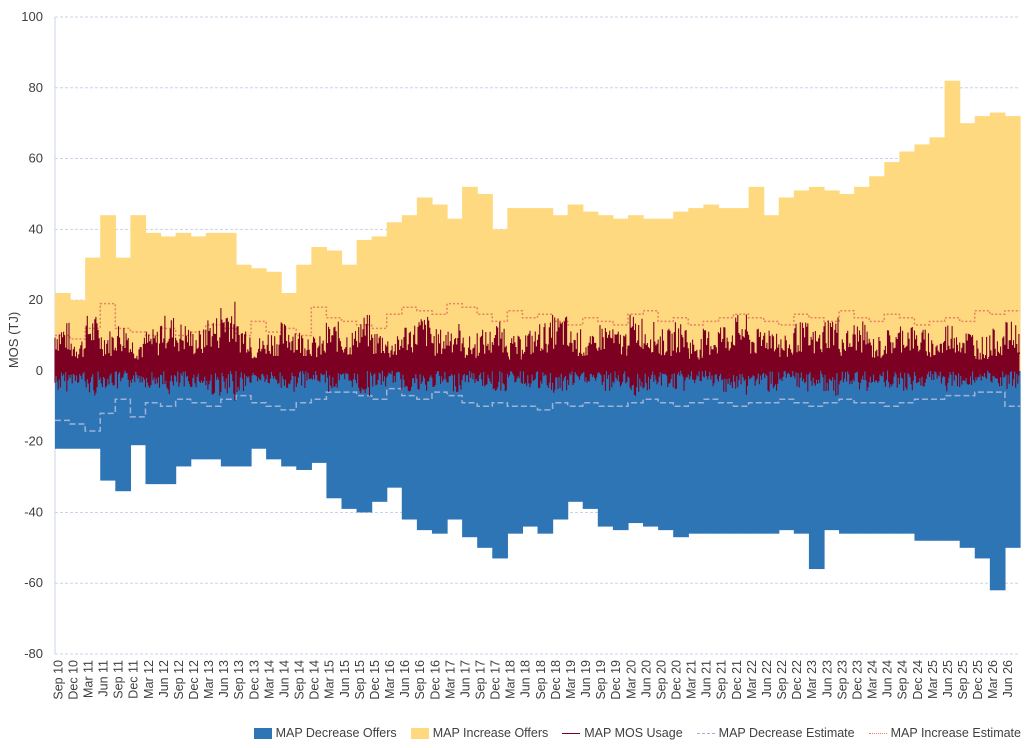 This screenshot has height=748, width=1035. What do you see at coordinates (194, 680) in the screenshot?
I see `x-tick-label: Dec 12` at bounding box center [194, 680].